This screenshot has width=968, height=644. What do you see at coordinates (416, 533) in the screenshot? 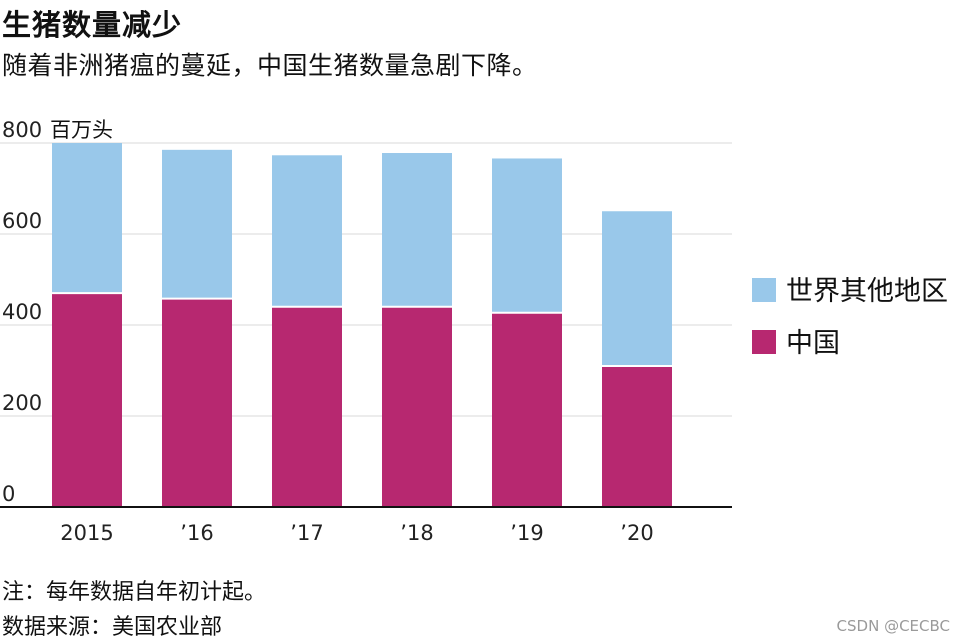
I see `x-tick-label-3: ’18` at bounding box center [416, 533].